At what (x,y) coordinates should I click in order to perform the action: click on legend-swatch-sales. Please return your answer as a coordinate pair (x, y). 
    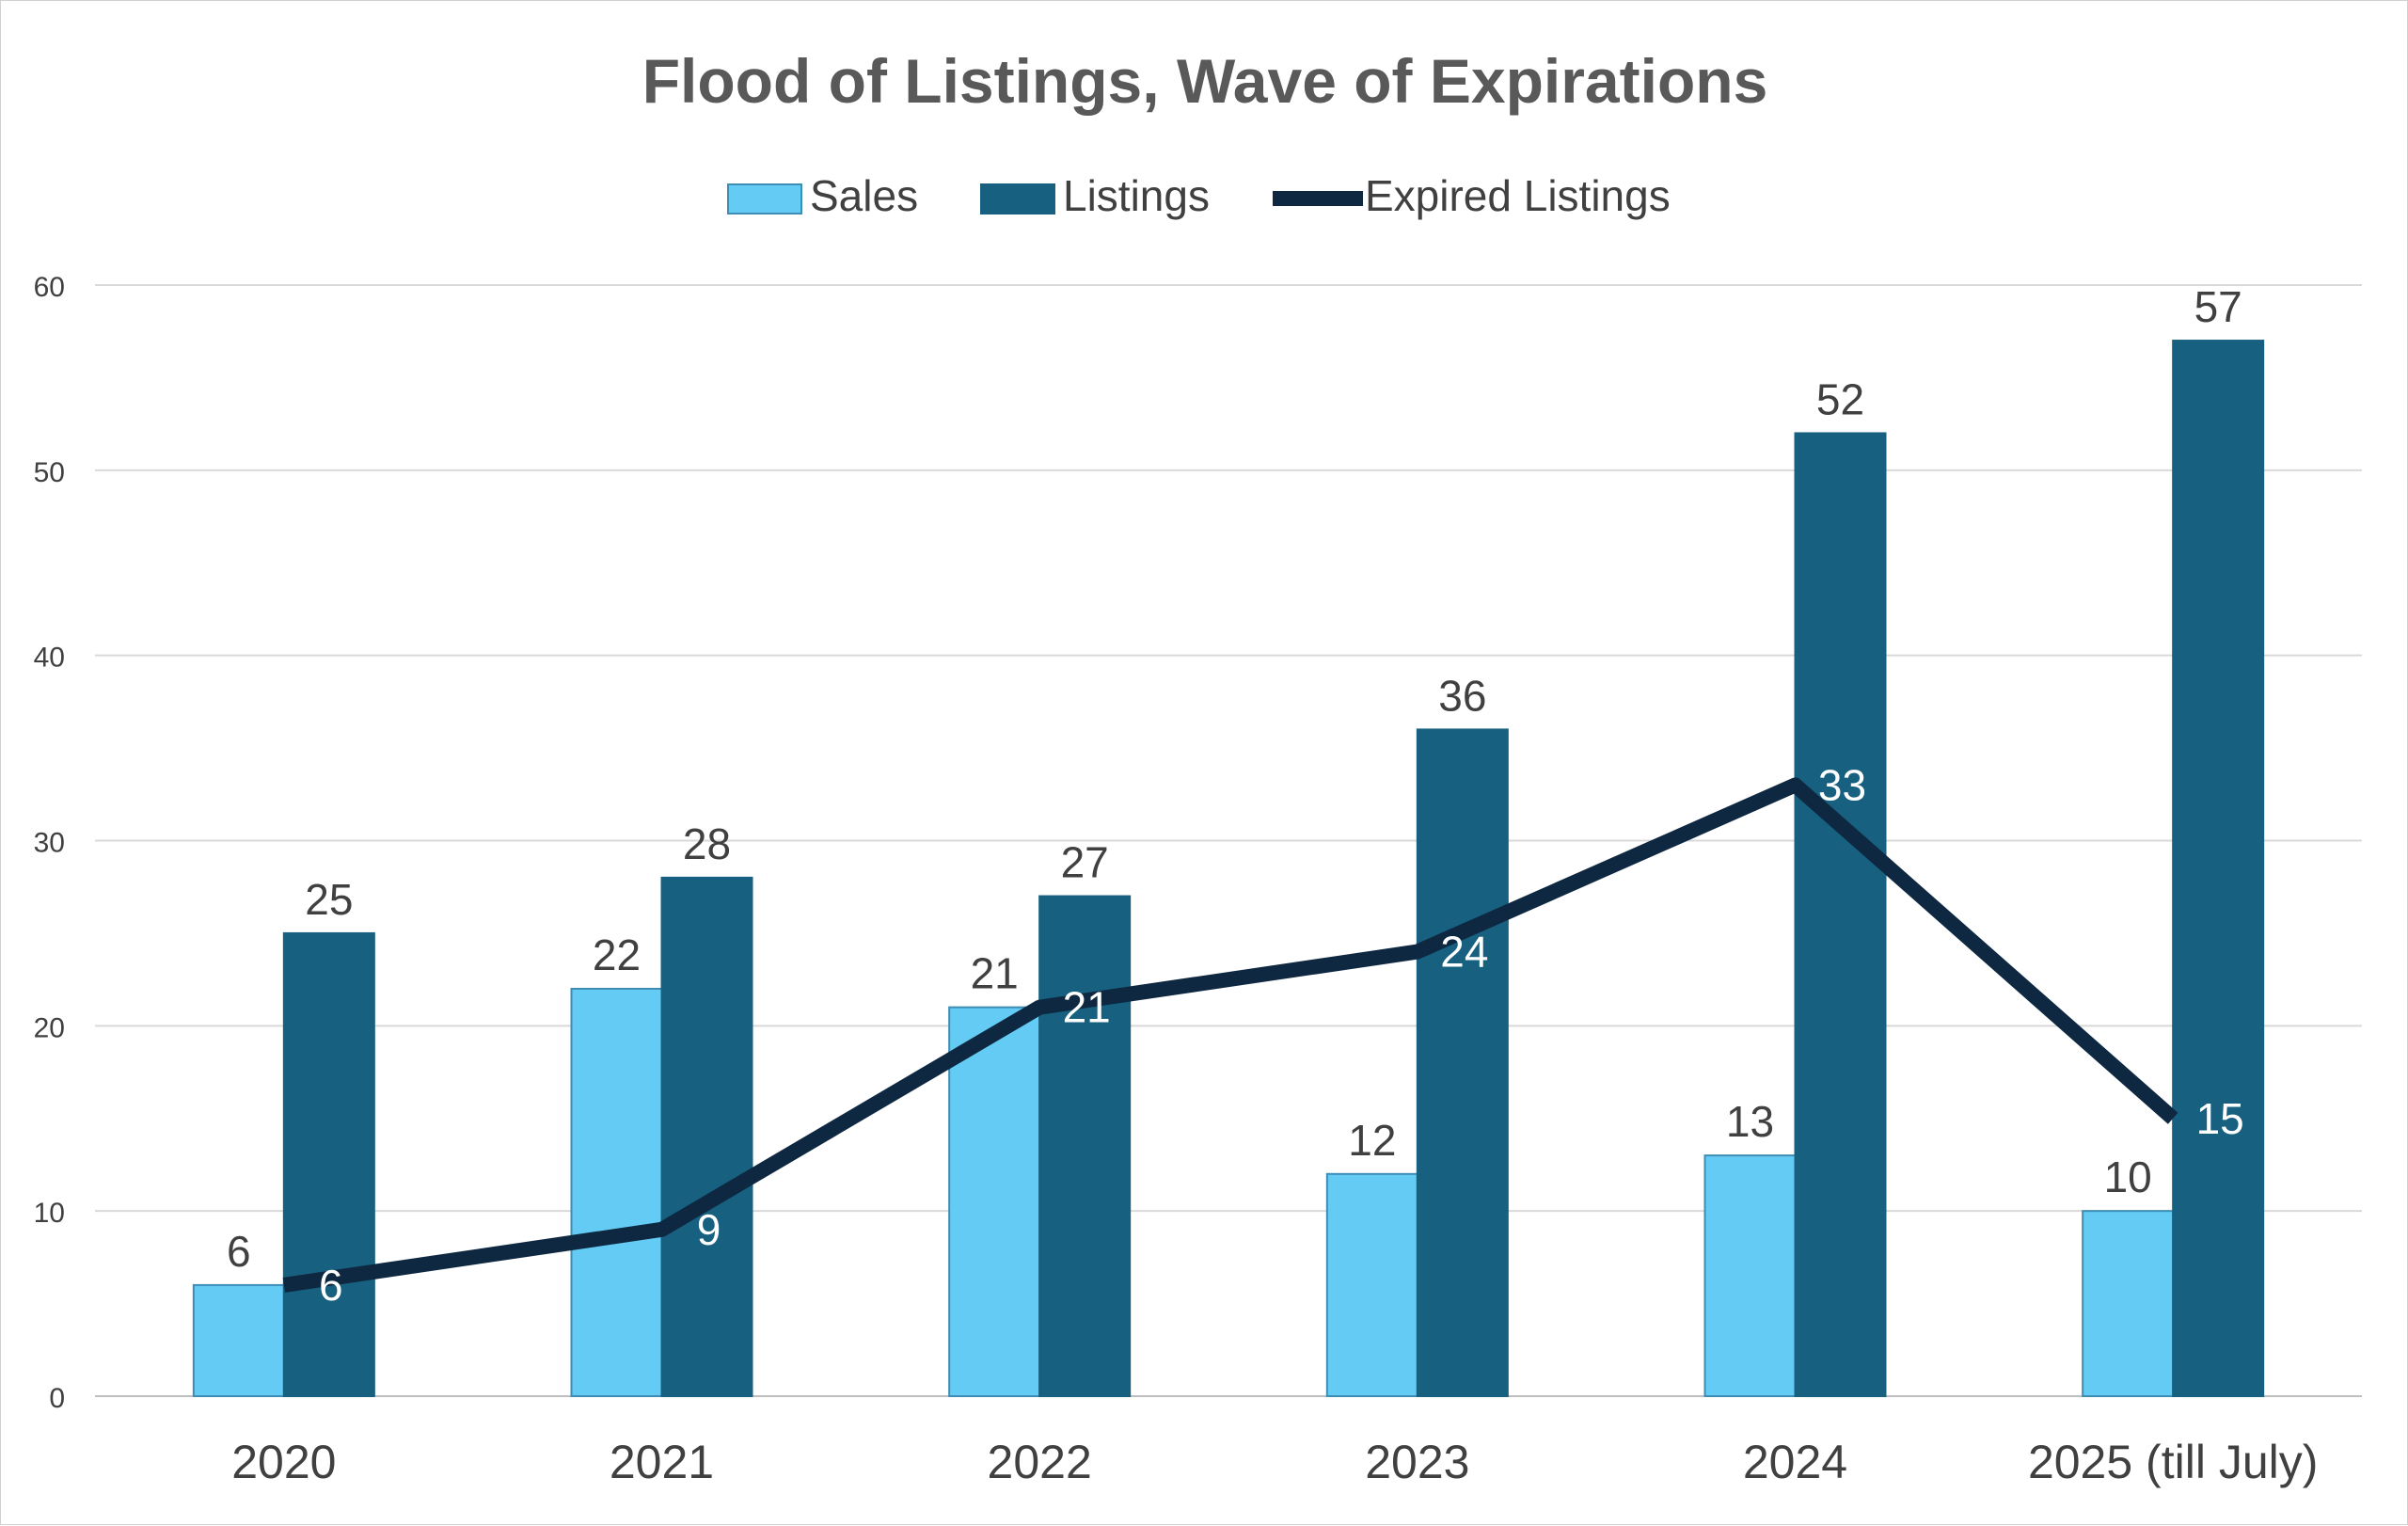
    Looking at the image, I should click on (765, 199).